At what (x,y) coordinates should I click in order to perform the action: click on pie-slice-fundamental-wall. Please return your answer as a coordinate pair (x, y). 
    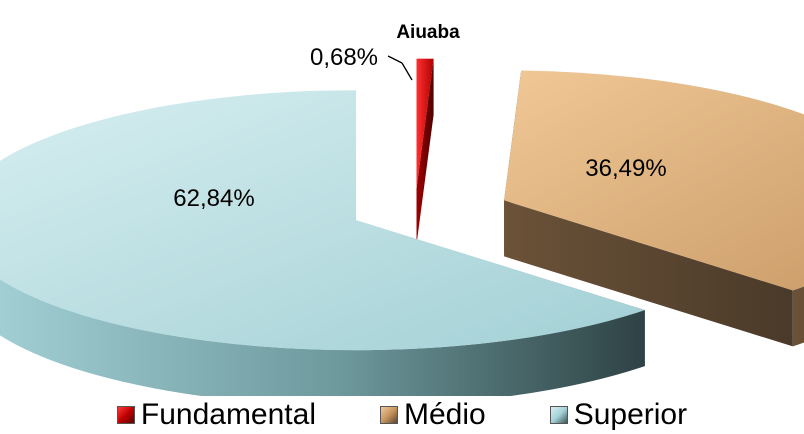
    Looking at the image, I should click on (425, 151).